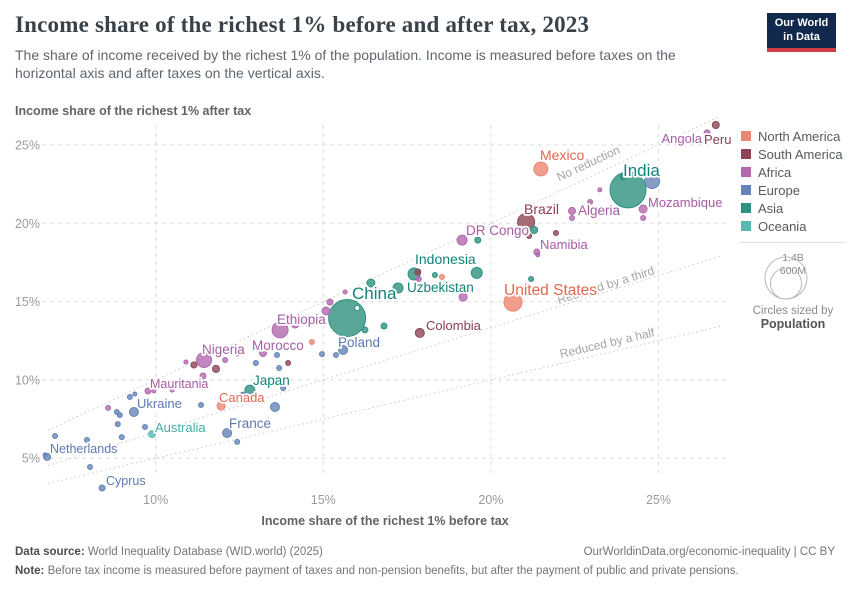 The image size is (850, 600). What do you see at coordinates (179, 384) in the screenshot?
I see `country-label-mauritania: Mauritania` at bounding box center [179, 384].